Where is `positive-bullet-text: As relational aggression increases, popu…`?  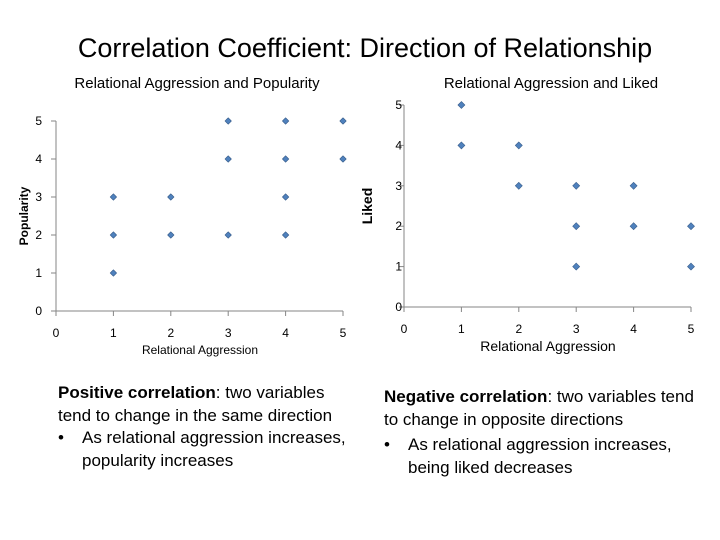 positive-bullet-text: As relational aggression increases, popu… is located at coordinates (214, 449).